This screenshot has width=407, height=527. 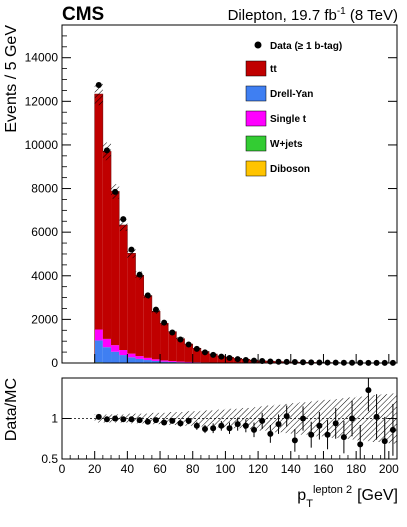 I want to click on x-tick-label: 100, so click(x=225, y=469).